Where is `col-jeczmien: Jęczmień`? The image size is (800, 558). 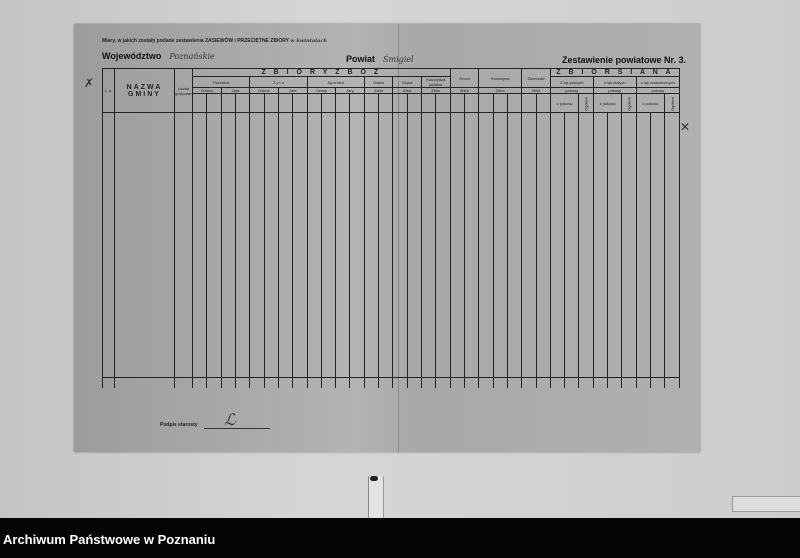
col-jeczmien: Jęczmień is located at coordinates (335, 82).